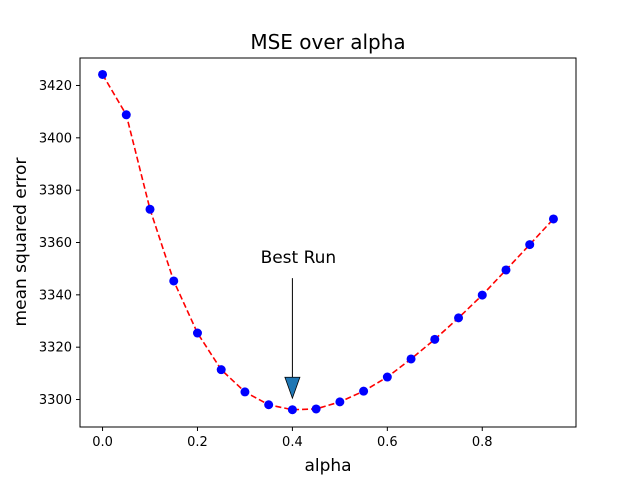 The width and height of the screenshot is (640, 480). What do you see at coordinates (327, 466) in the screenshot?
I see `x-axis-label: alpha` at bounding box center [327, 466].